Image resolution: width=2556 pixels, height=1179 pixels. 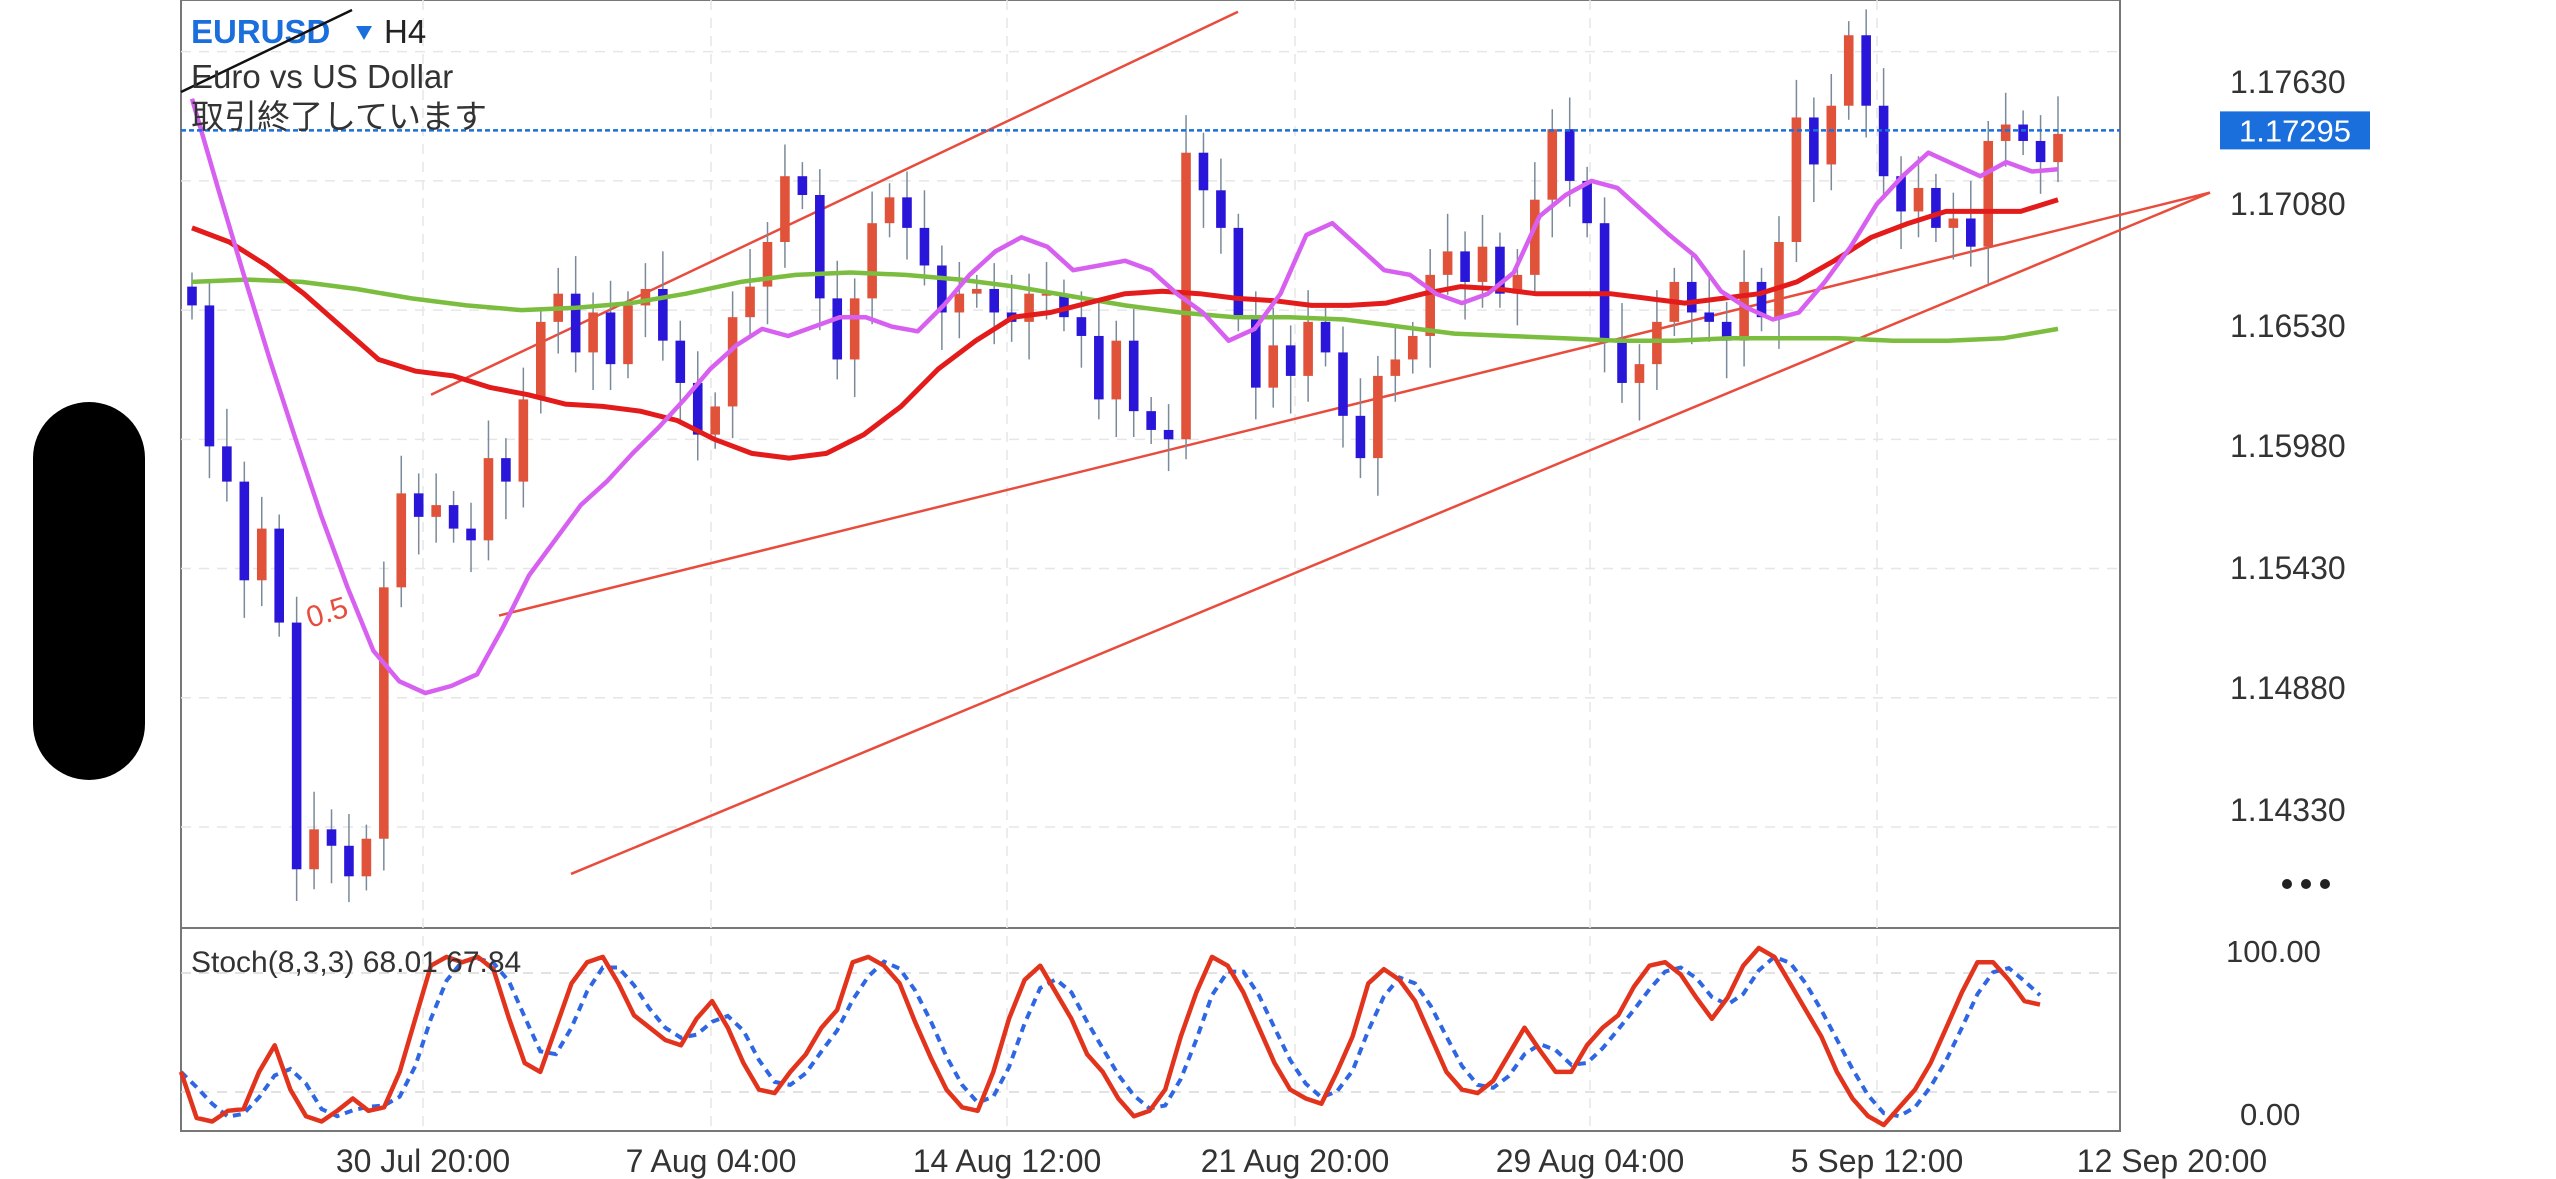 I want to click on time-tick: 7 Aug 04:00, so click(x=711, y=1161).